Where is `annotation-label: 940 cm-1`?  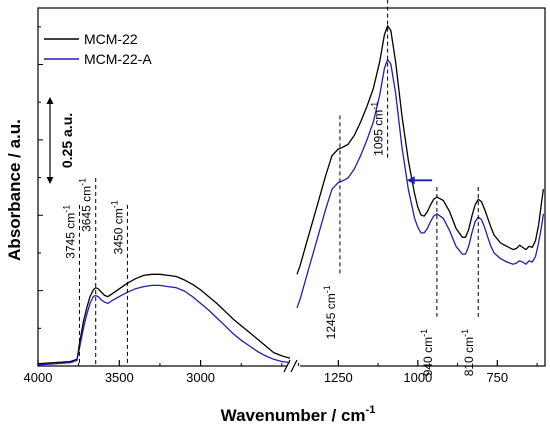
annotation-label: 940 cm-1 is located at coordinates (427, 352).